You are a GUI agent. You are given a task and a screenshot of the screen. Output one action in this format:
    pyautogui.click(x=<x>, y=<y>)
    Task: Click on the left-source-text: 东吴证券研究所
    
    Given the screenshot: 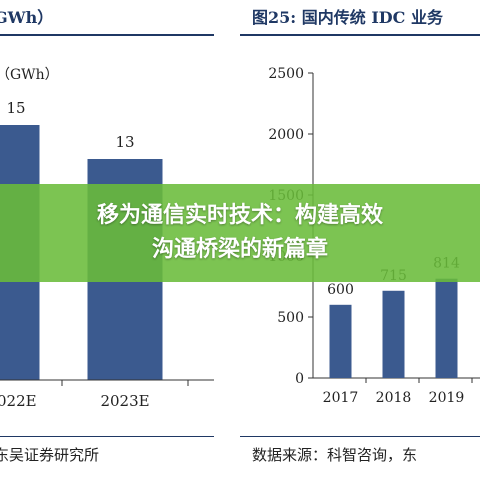 What is the action you would take?
    pyautogui.click(x=50, y=455)
    